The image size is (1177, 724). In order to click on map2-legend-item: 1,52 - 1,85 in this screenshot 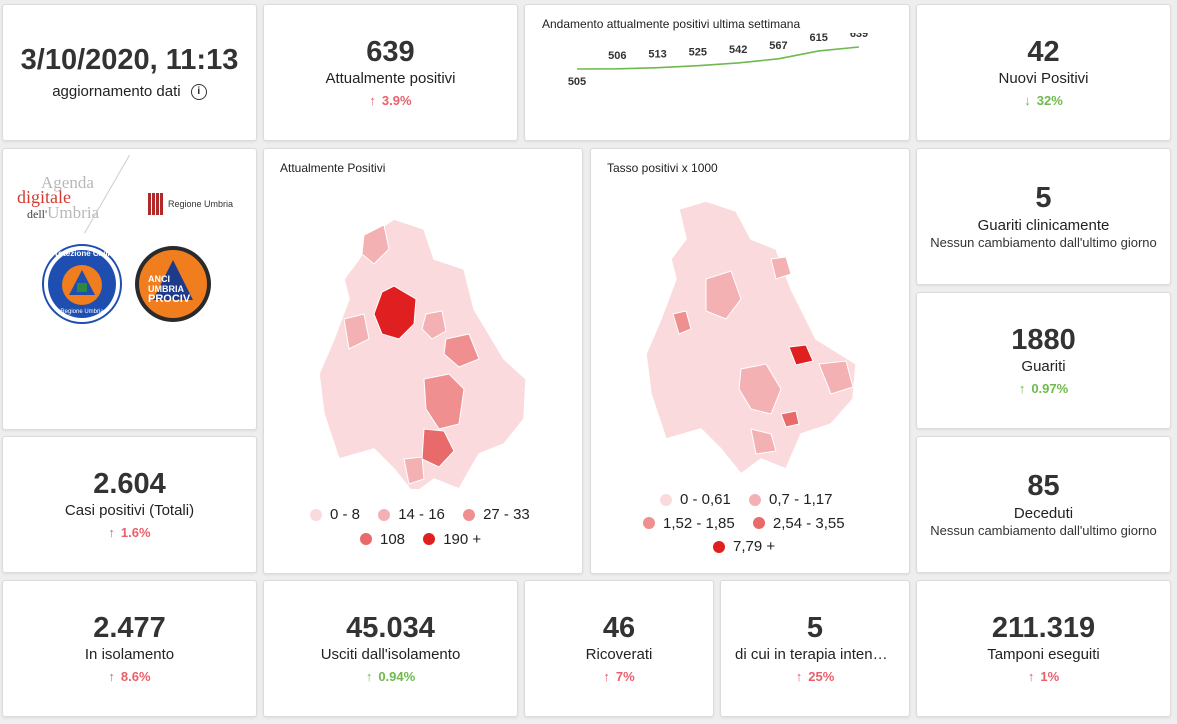, I will do `click(689, 523)`.